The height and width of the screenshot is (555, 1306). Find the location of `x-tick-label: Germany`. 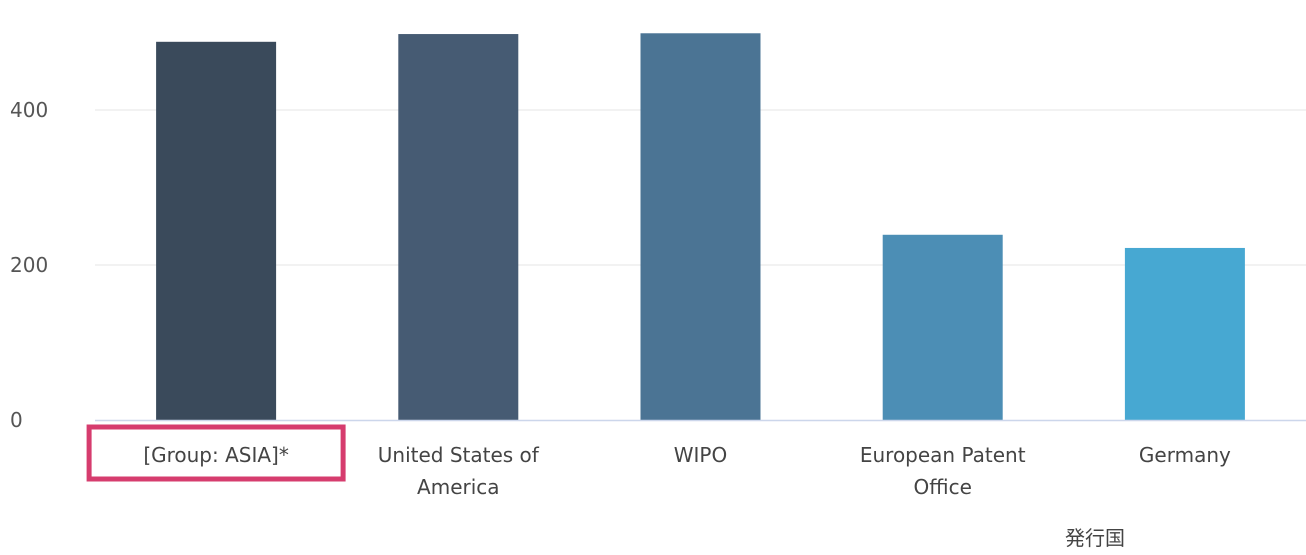

x-tick-label: Germany is located at coordinates (1185, 455).